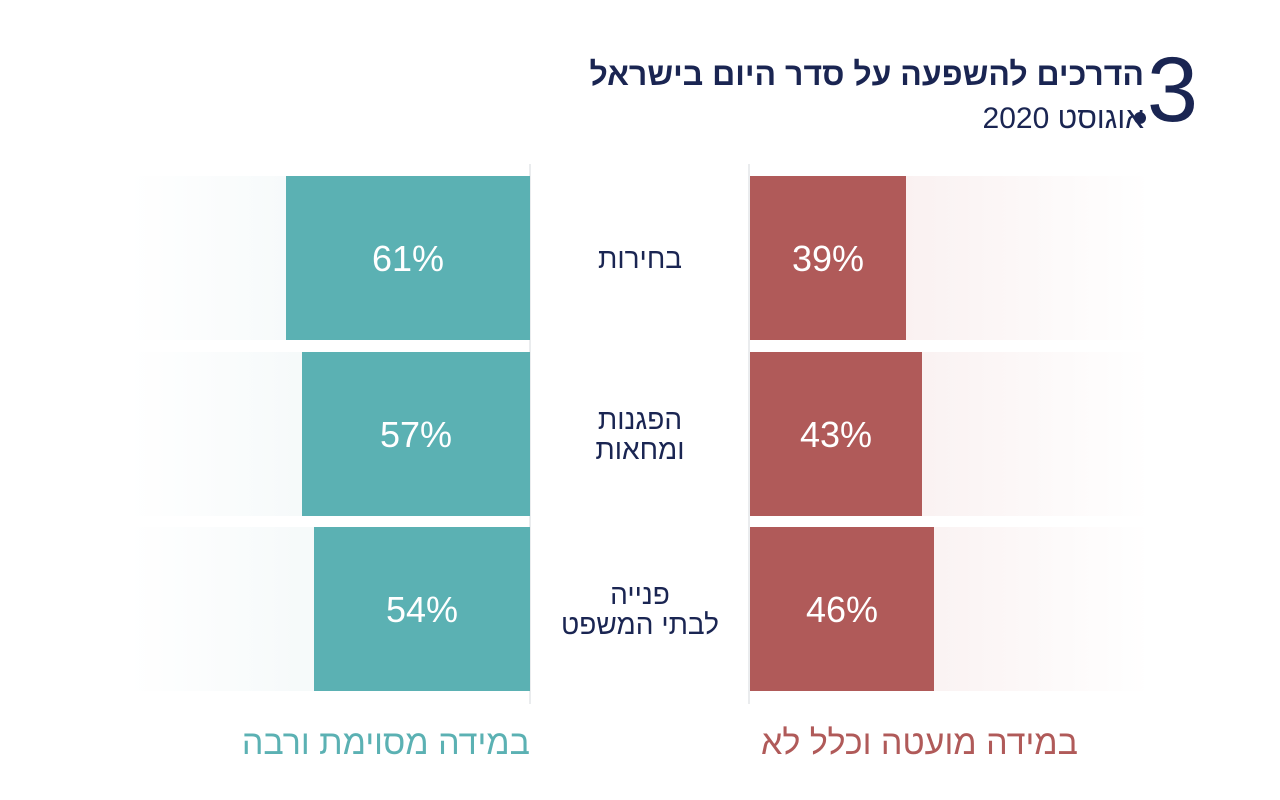  Describe the element at coordinates (866, 74) in the screenshot. I see `chart-title: הדרכים להשפעה על סדר היום בישראל` at that location.